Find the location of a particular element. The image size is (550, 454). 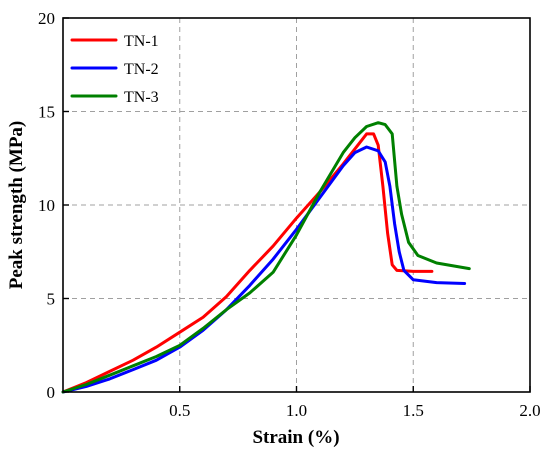

y-axis-title: Peak strength (MPa) is located at coordinates (16, 205).